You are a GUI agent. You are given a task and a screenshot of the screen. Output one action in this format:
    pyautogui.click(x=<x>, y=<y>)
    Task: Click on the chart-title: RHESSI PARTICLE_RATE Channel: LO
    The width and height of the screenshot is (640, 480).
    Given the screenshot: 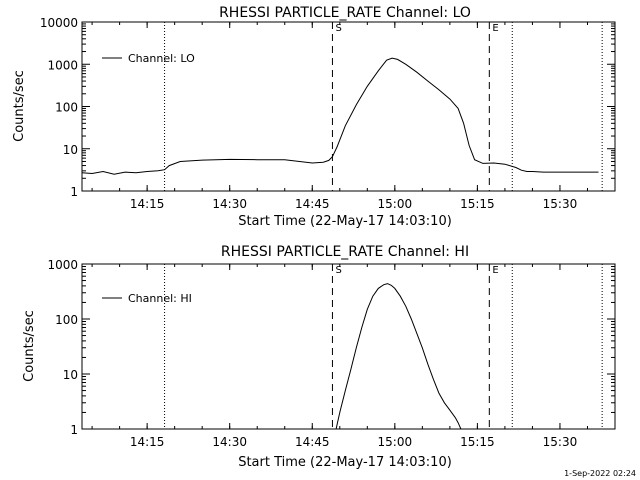 What is the action you would take?
    pyautogui.click(x=345, y=13)
    